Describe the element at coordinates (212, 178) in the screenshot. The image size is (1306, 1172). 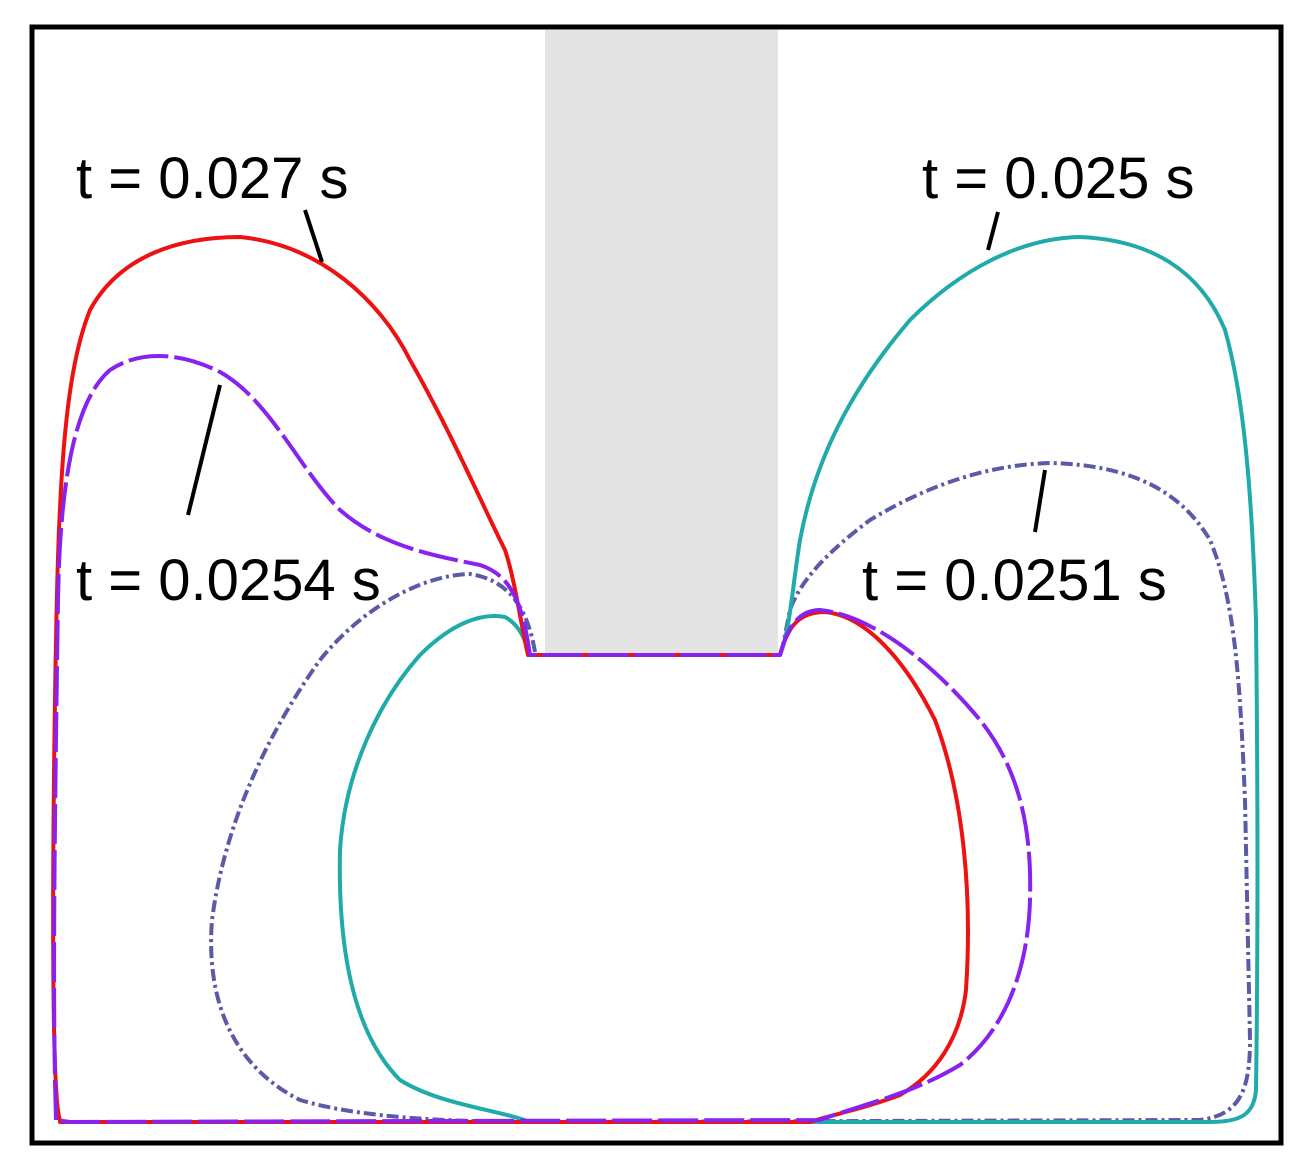
I see `label: t = 0.027 s` at that location.